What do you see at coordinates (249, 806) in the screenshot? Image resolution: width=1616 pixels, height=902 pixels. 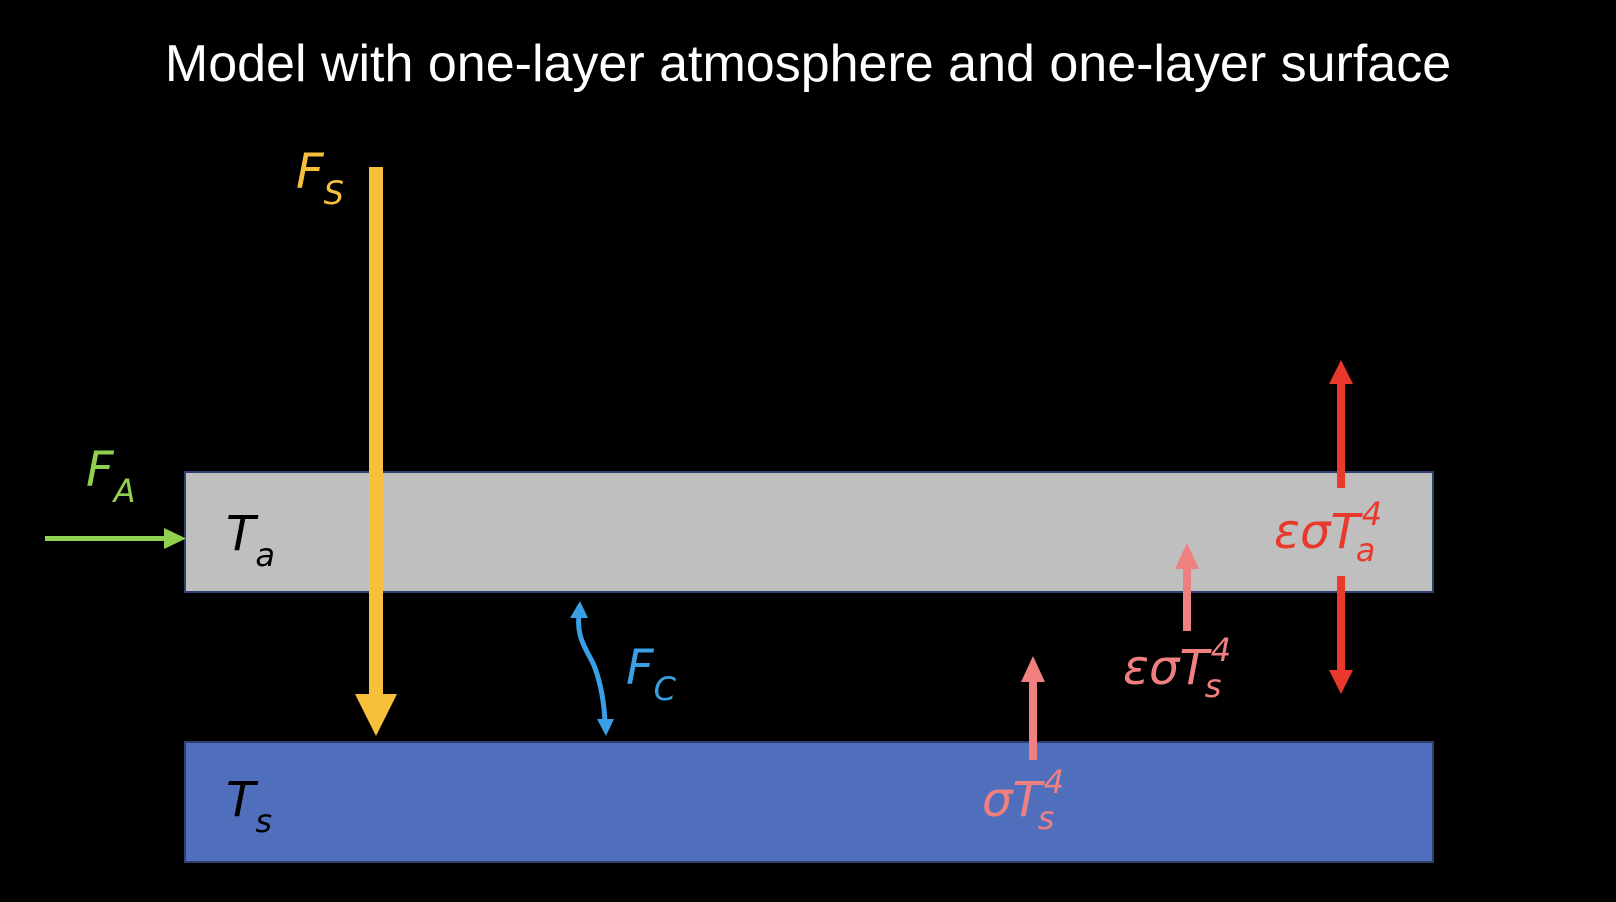 I see `surface-temperature-label: Ts` at bounding box center [249, 806].